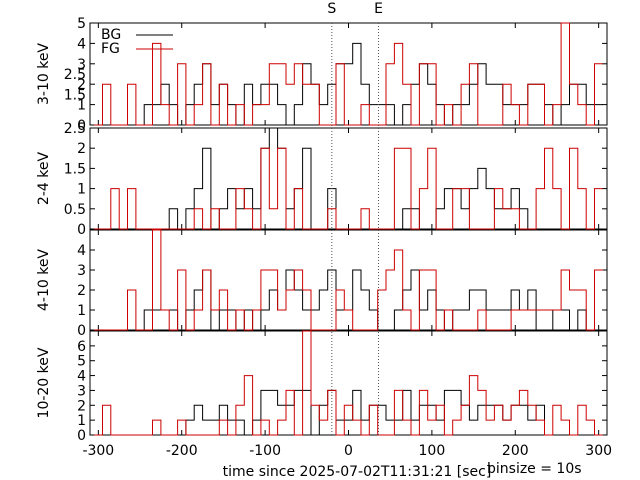 This screenshot has height=480, width=640. I want to click on x-tick-label: -300, so click(98, 451).